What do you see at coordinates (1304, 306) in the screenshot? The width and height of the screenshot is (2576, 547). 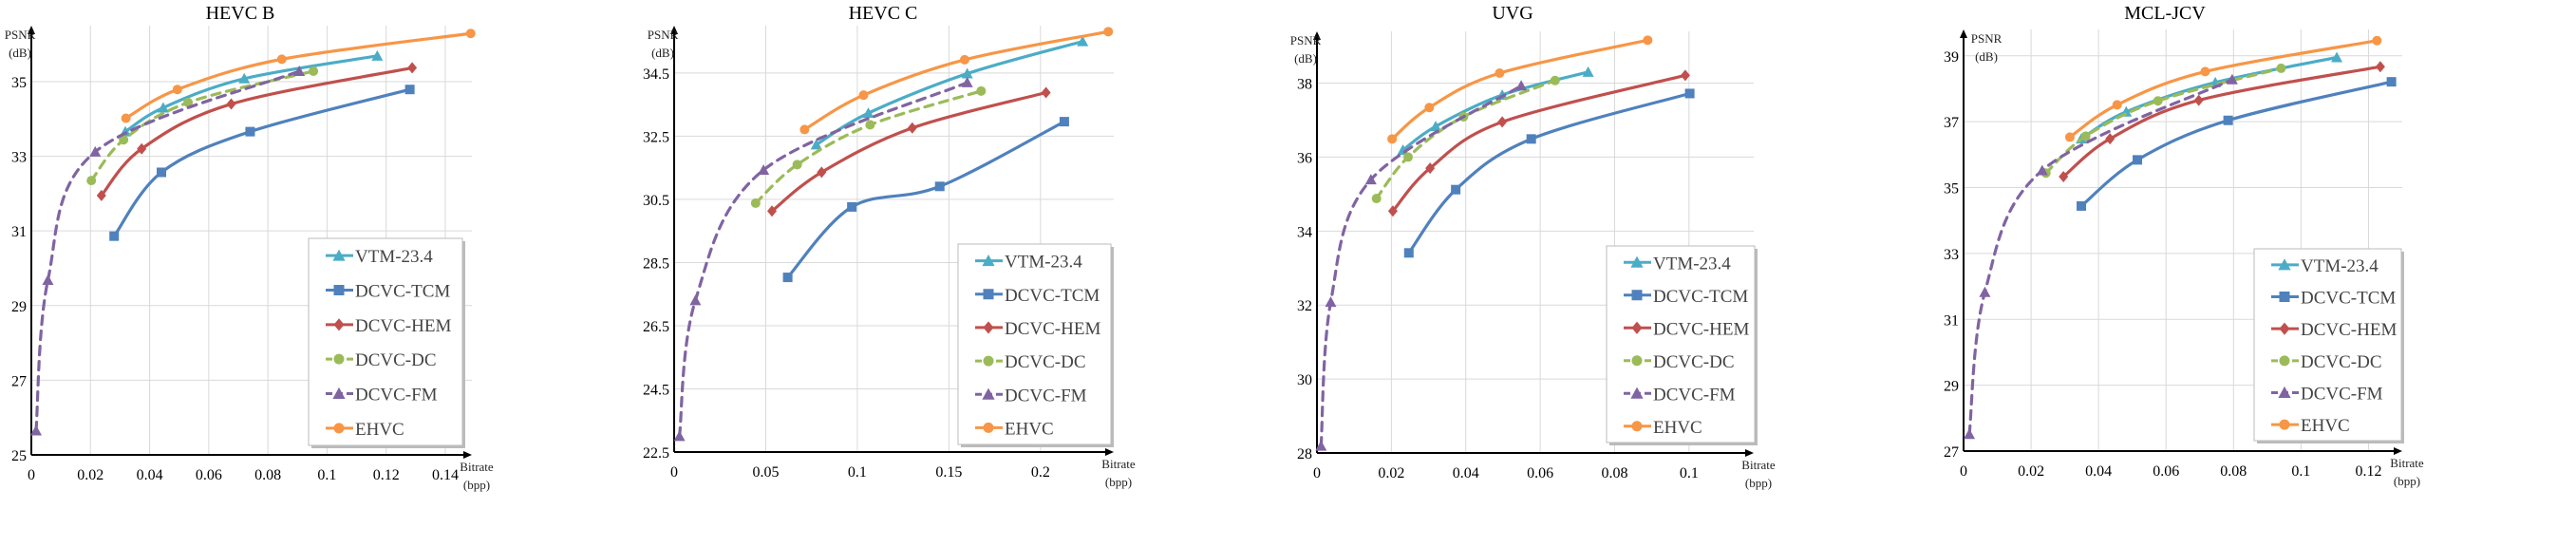 I see `y-tick-label: 32` at bounding box center [1304, 306].